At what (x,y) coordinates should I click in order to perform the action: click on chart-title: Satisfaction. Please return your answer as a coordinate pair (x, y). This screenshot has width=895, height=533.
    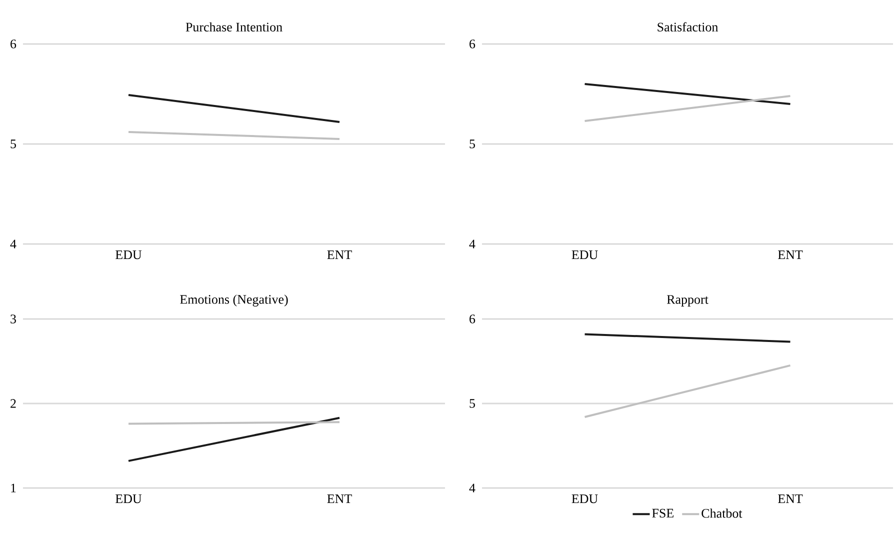
    Looking at the image, I should click on (688, 27).